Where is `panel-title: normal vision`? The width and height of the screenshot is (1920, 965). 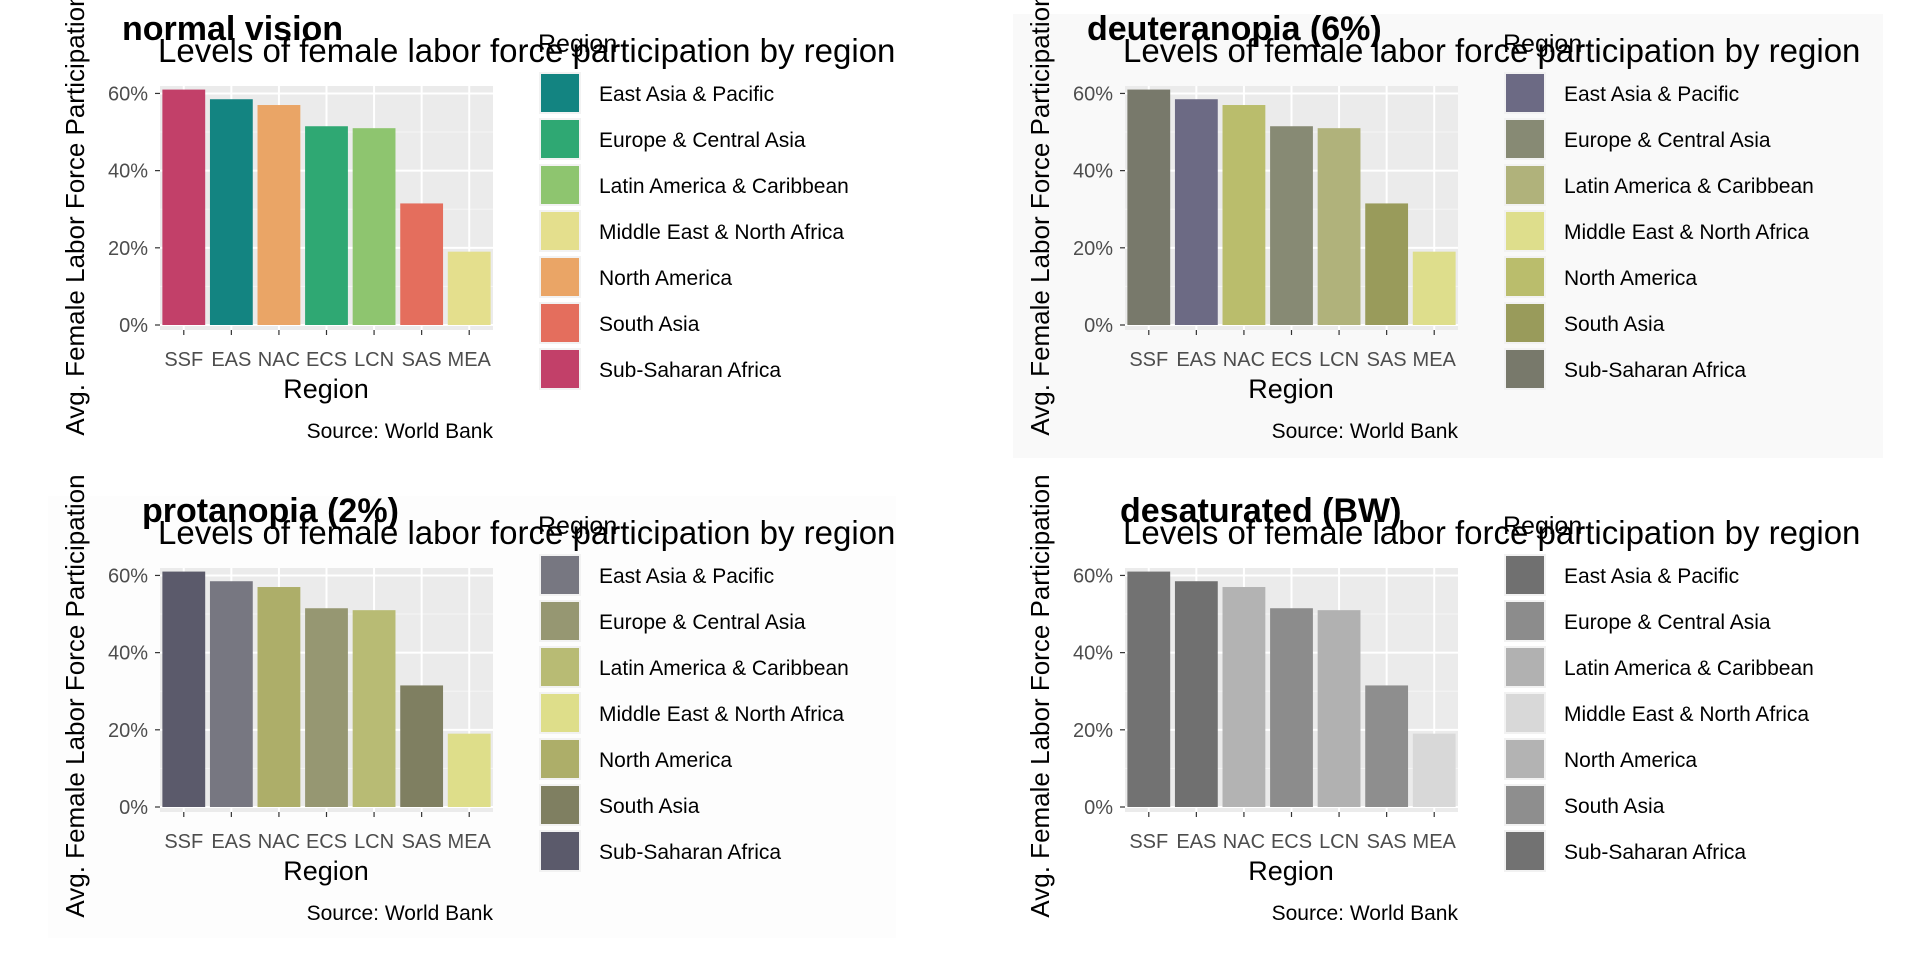 panel-title: normal vision is located at coordinates (232, 29).